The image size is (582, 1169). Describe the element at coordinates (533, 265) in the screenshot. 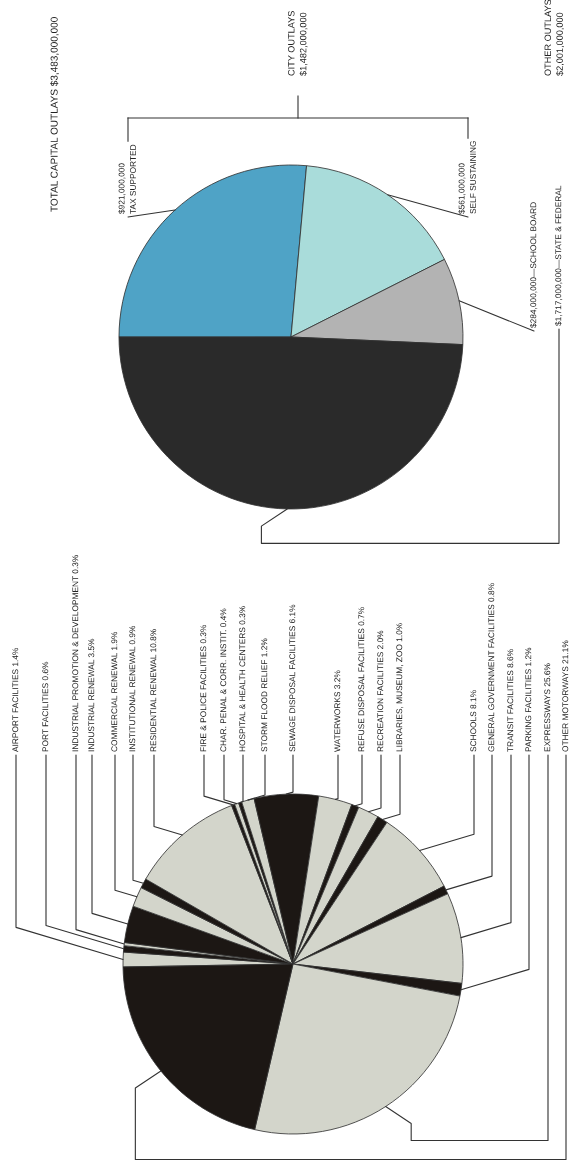

I see `slice-label: $284,000,000—SCHOOL BOARD` at that location.